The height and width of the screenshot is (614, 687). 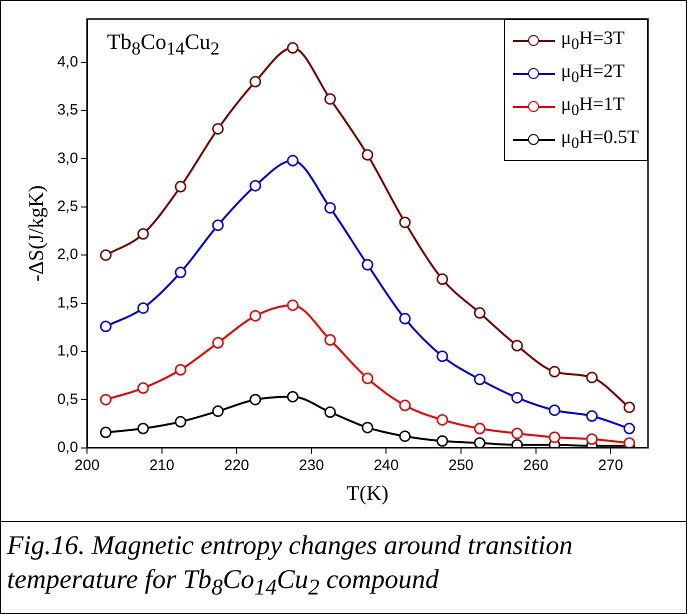 What do you see at coordinates (67, 62) in the screenshot?
I see `y-tick-label: 4,0` at bounding box center [67, 62].